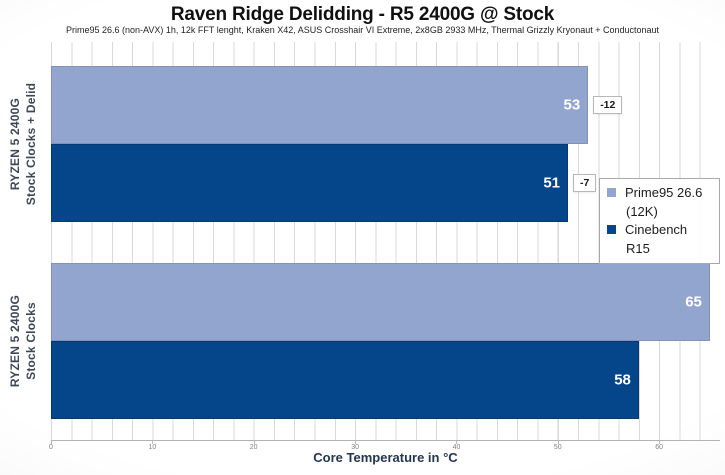 The height and width of the screenshot is (475, 725). What do you see at coordinates (664, 202) in the screenshot?
I see `legend-label: Prime95 26.6 (12K)` at bounding box center [664, 202].